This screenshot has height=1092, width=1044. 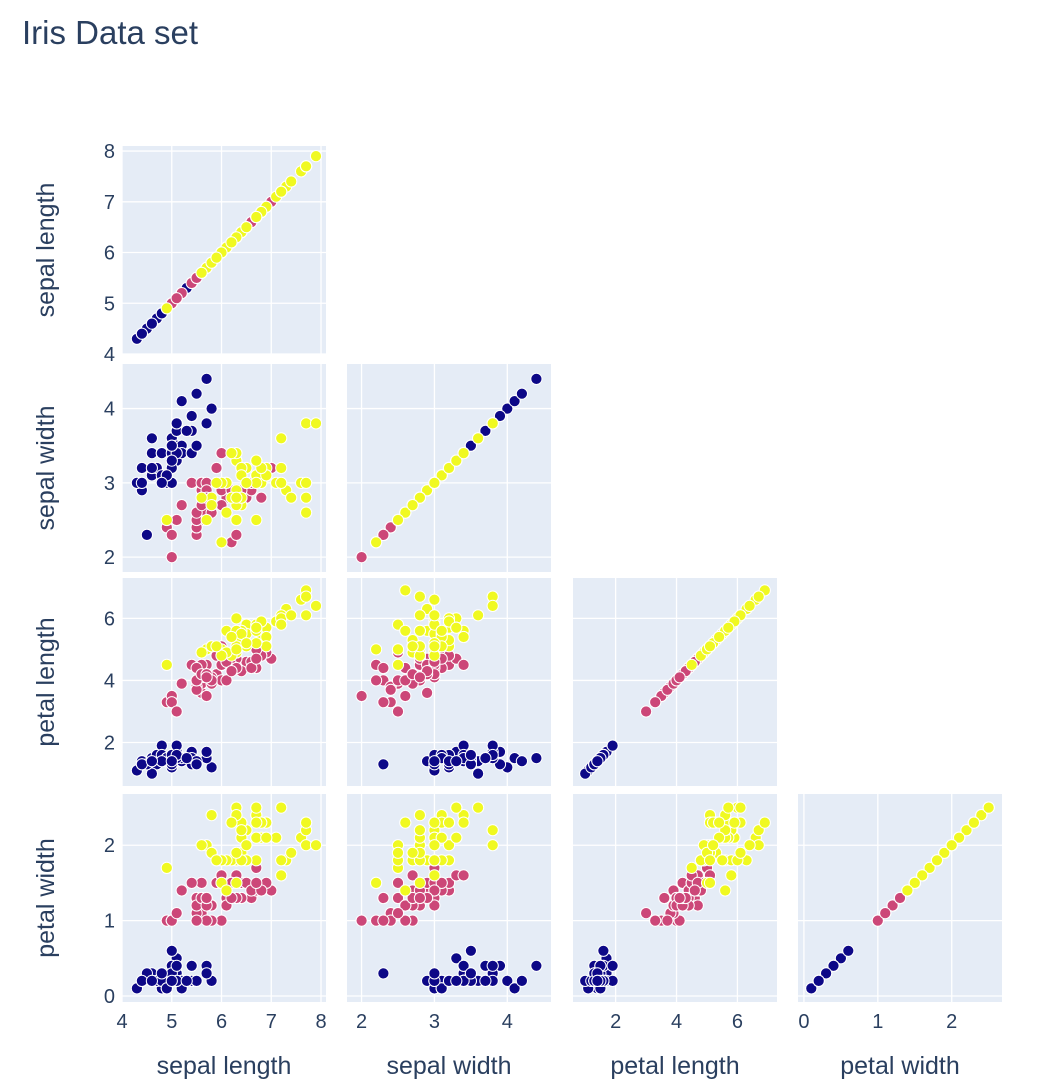 I want to click on panel-sepal-width-vs-sepal-length, so click(x=223, y=468).